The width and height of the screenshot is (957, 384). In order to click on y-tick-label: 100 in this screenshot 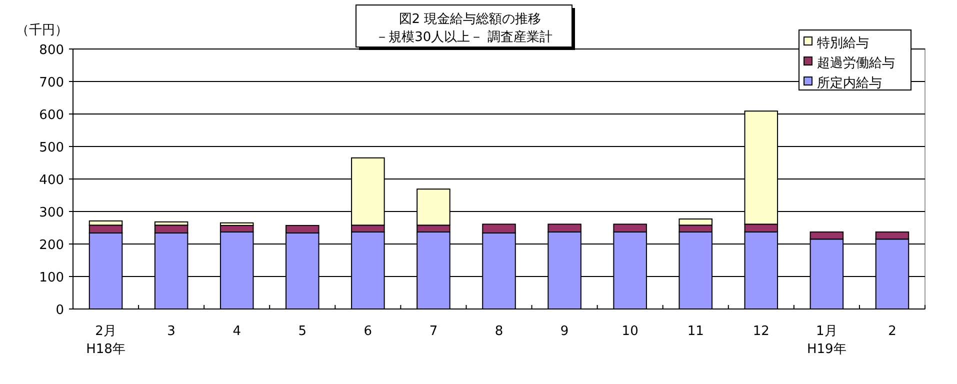, I will do `click(51, 278)`.